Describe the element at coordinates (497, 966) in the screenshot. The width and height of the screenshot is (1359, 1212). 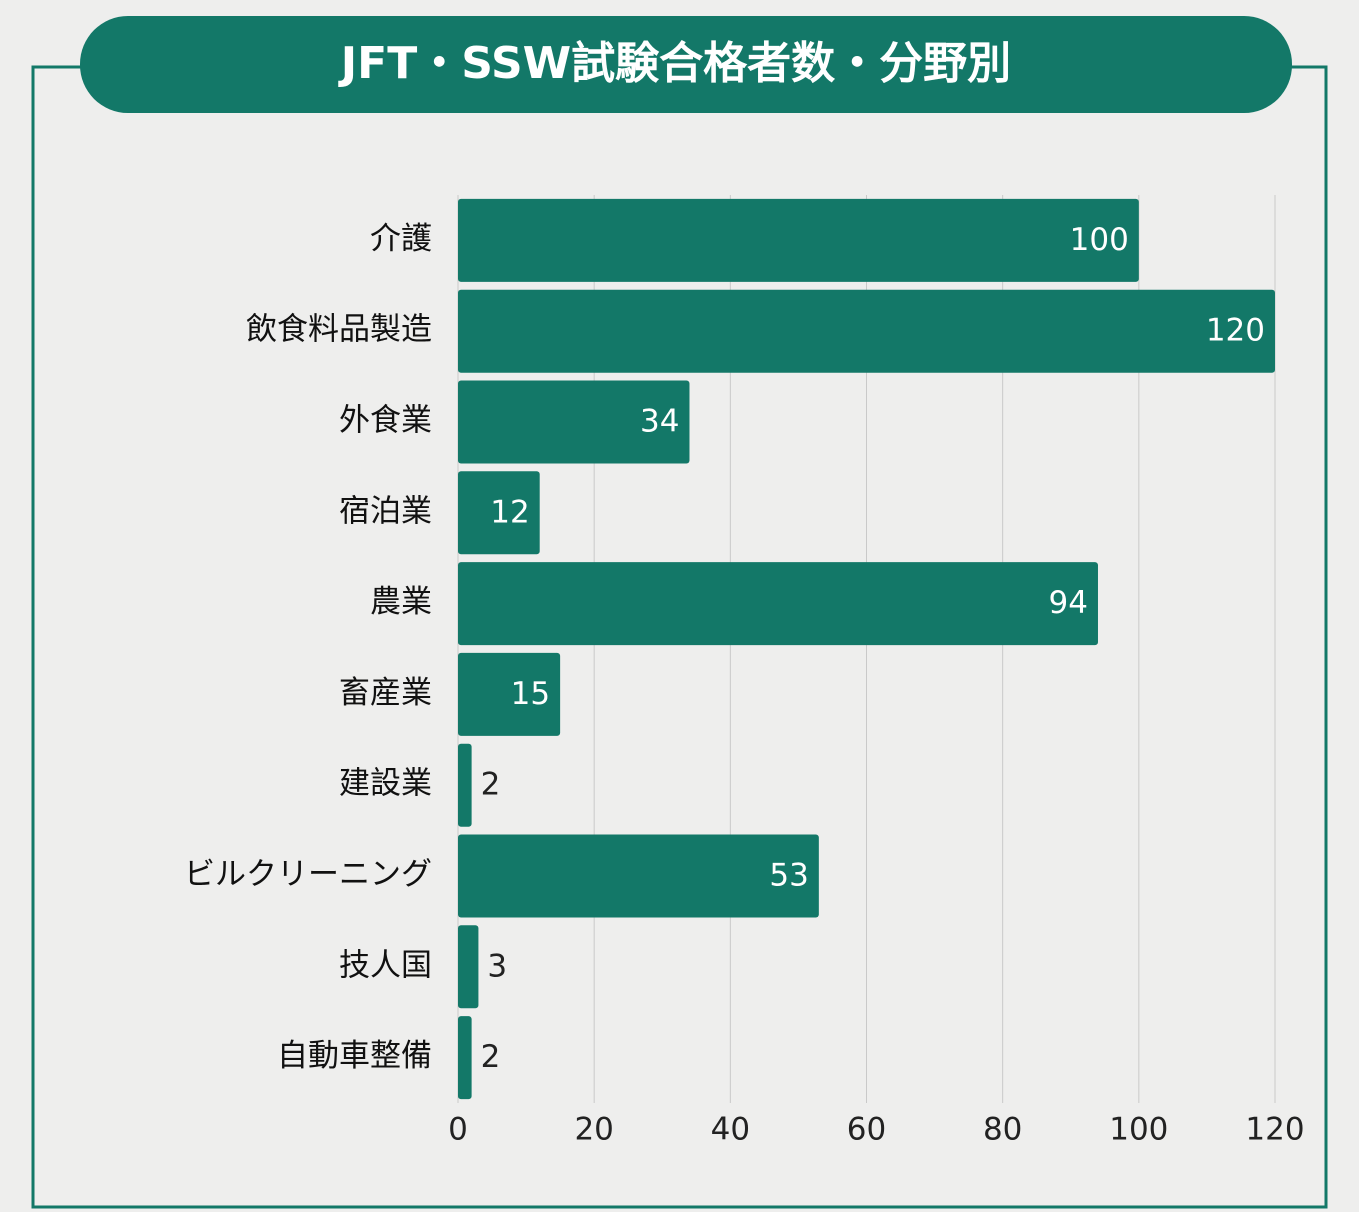
I see `value-label: 3` at that location.